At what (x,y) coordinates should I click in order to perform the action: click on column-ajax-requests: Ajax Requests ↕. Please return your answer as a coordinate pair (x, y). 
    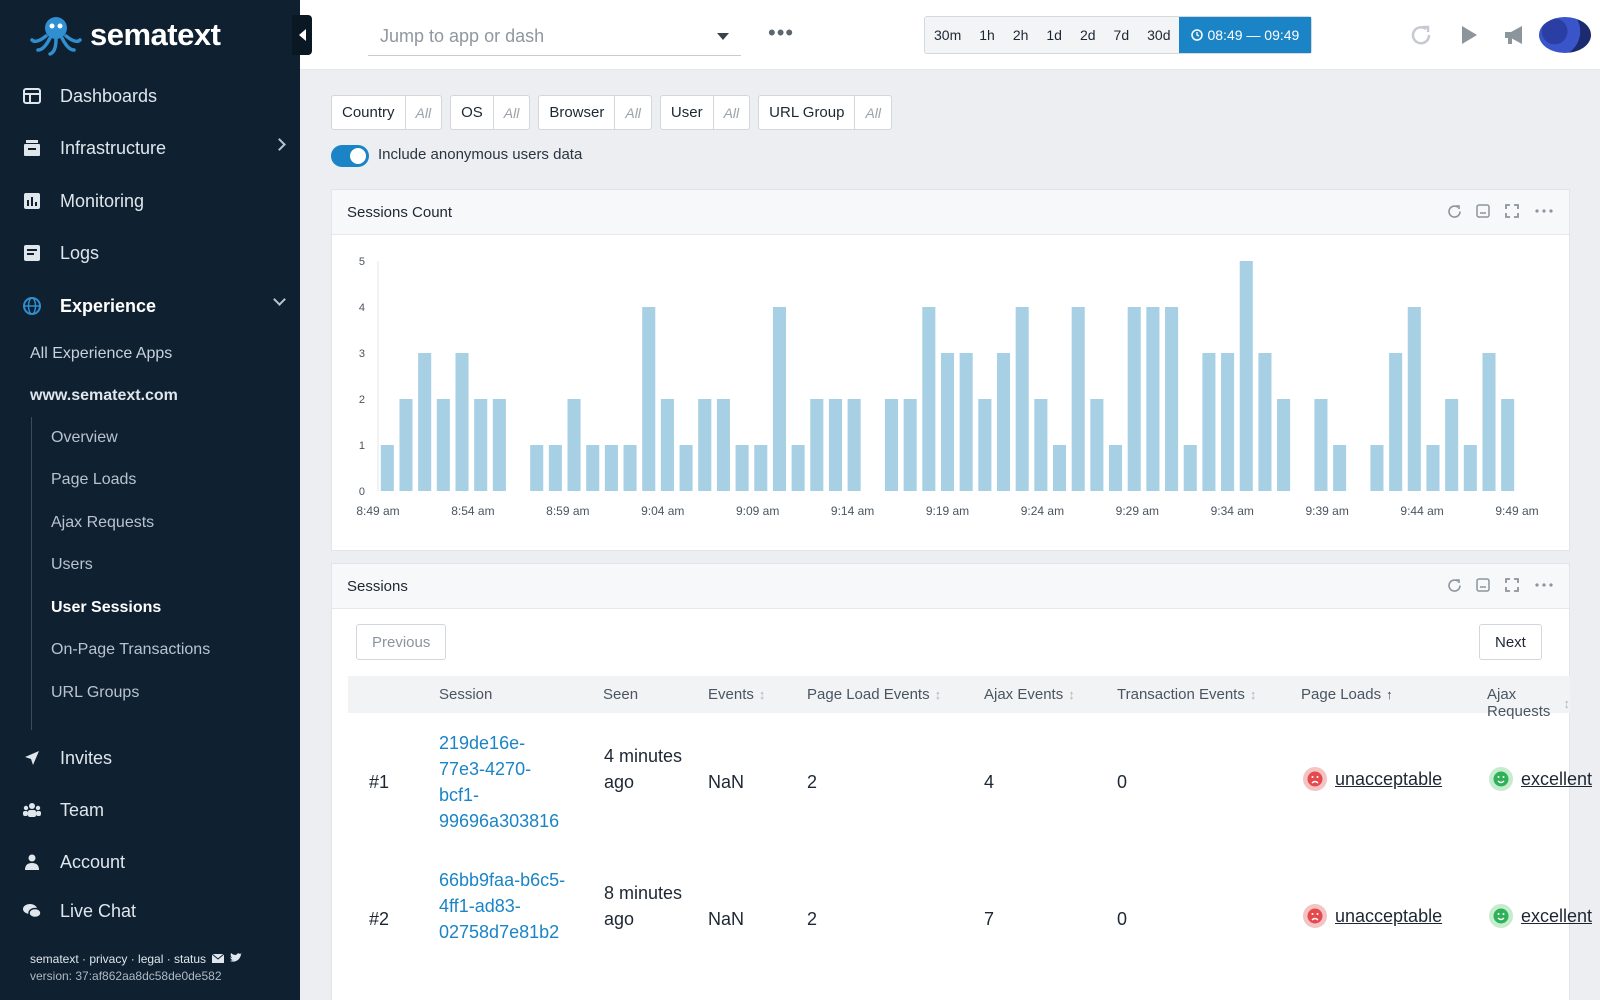
    Looking at the image, I should click on (1528, 703).